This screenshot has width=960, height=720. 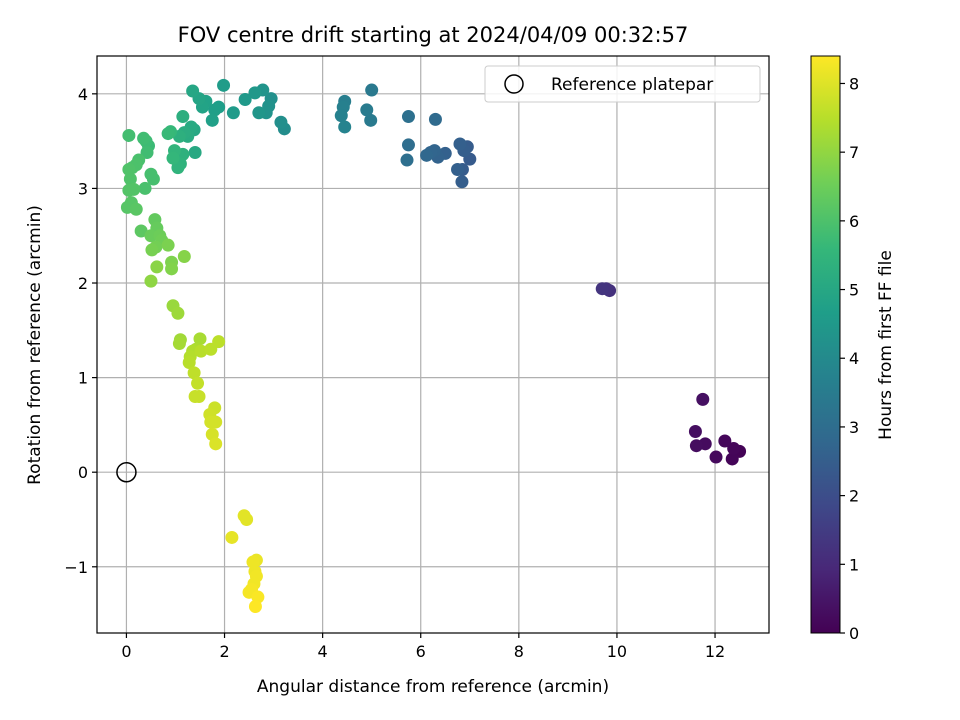 I want to click on colorbar-tick-label: 4, so click(x=854, y=358).